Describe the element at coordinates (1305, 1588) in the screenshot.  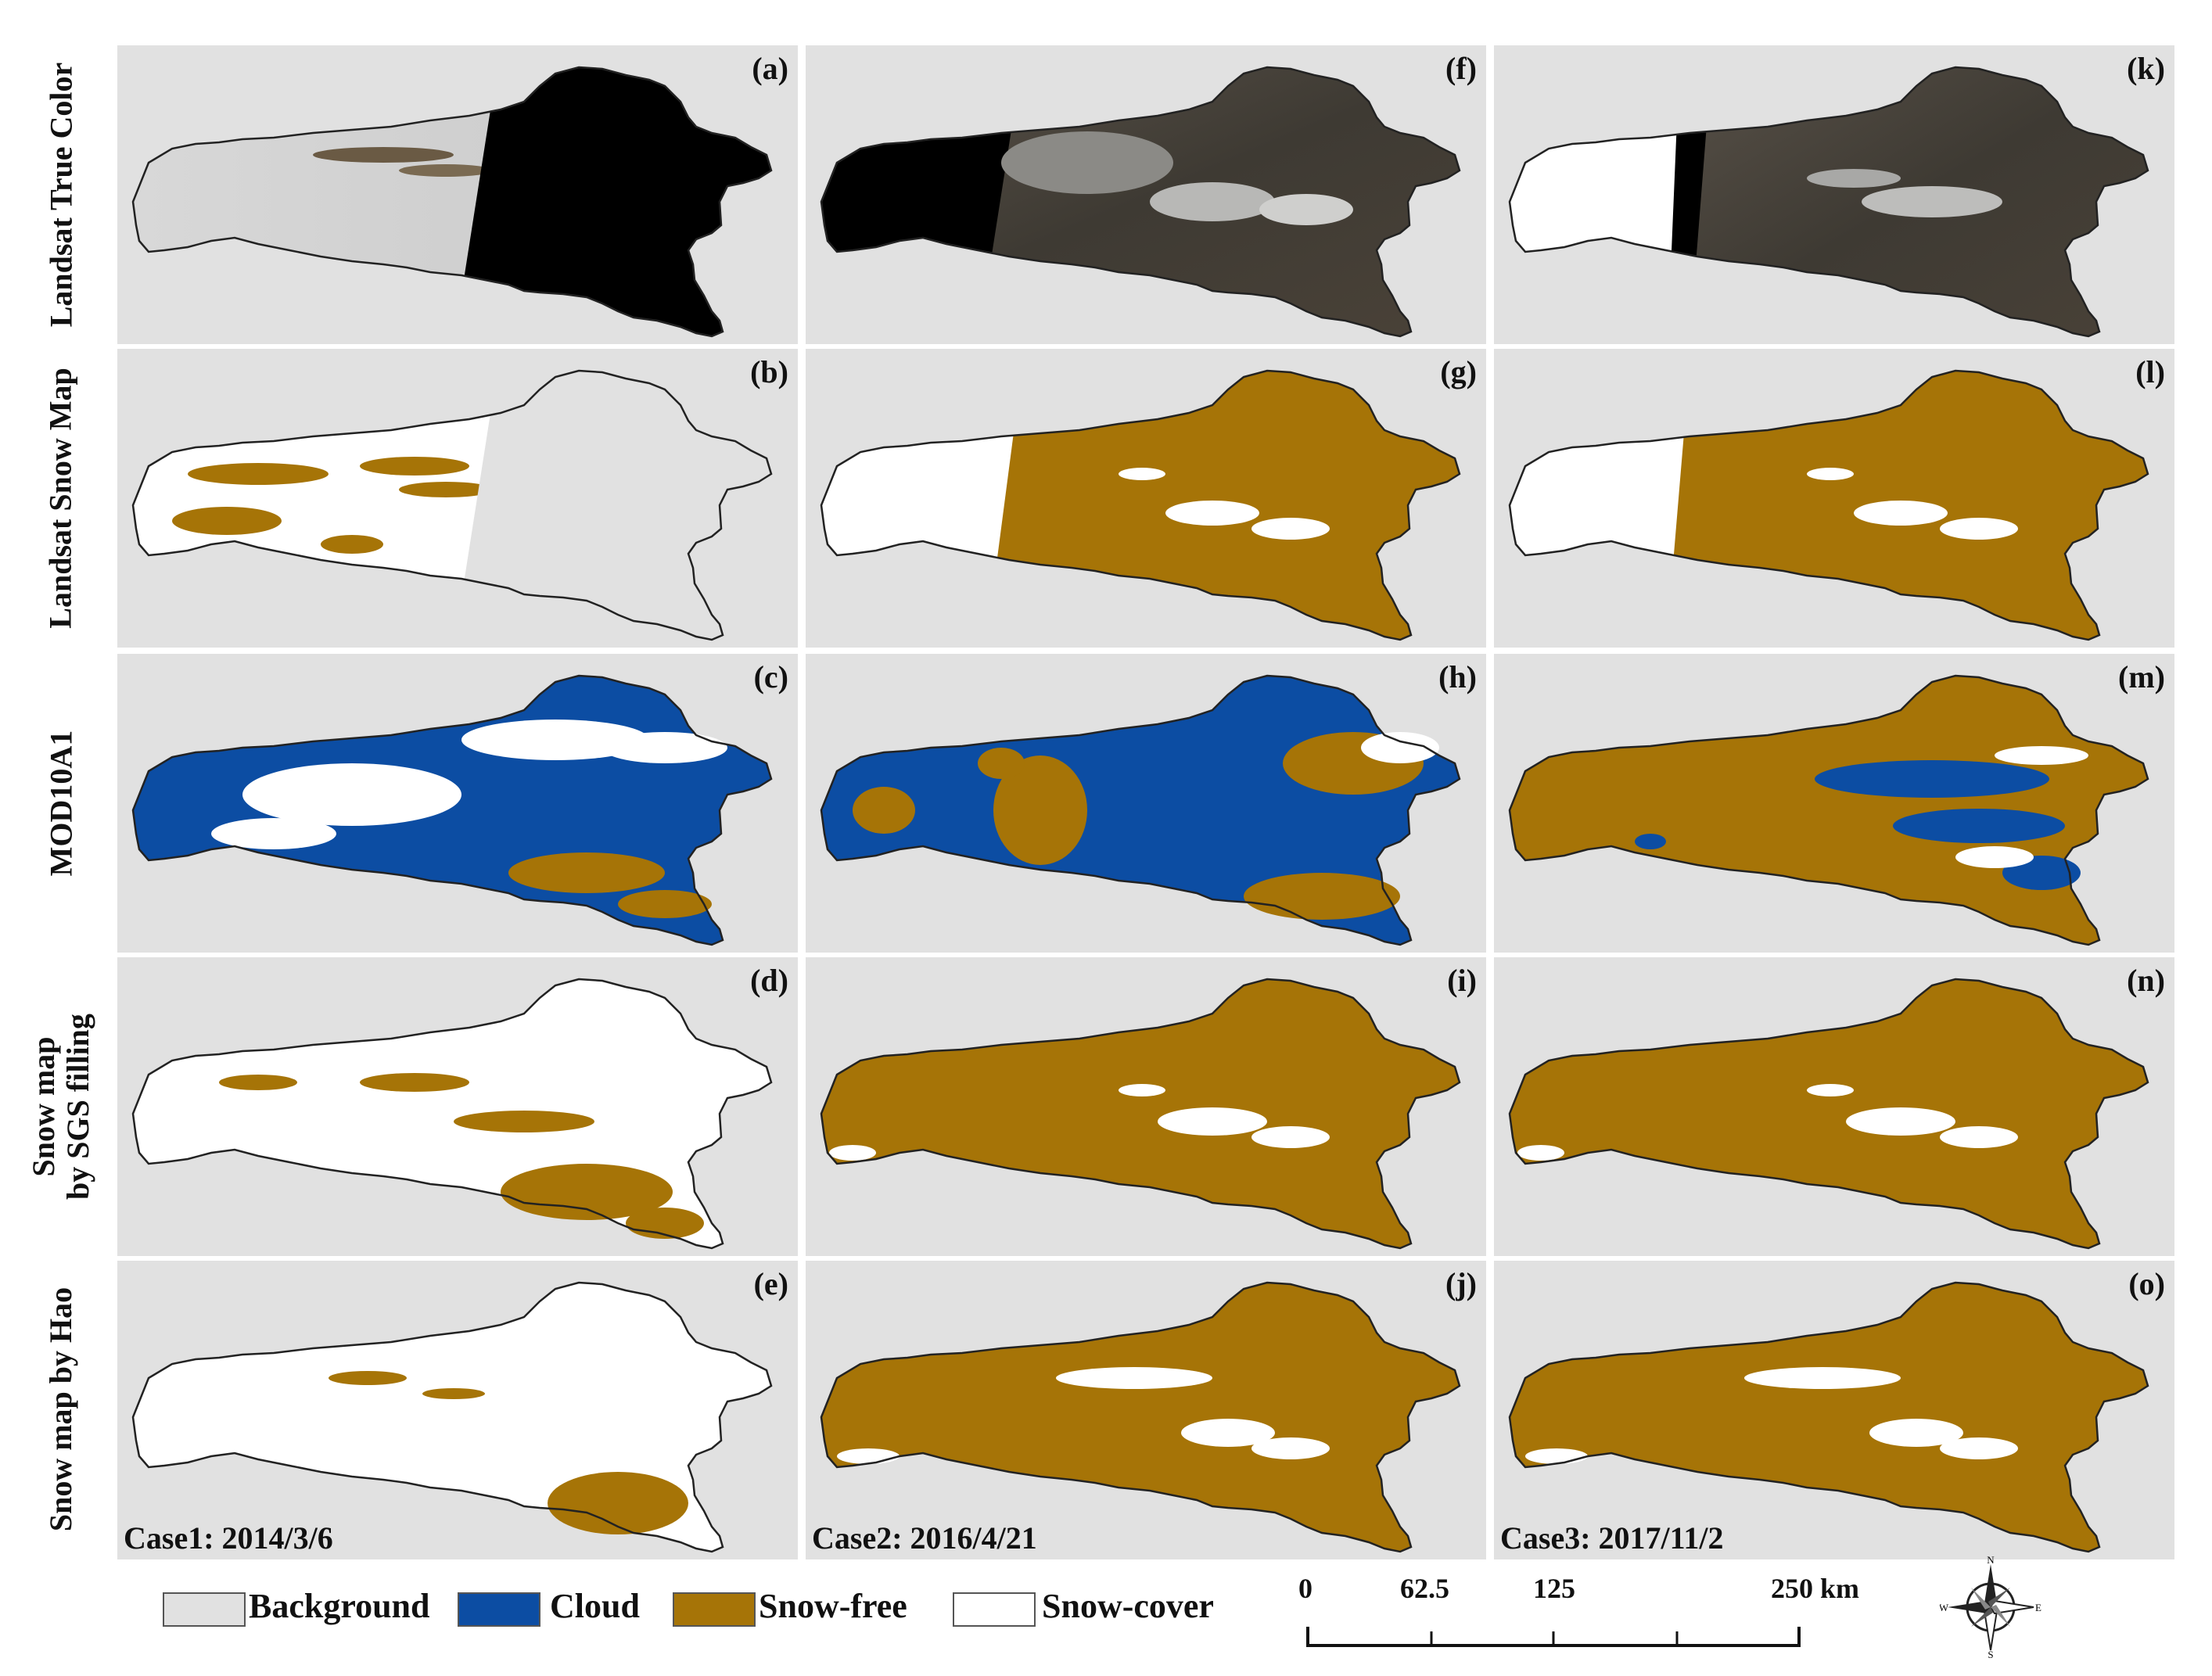
I see `scale-tick-label: 0` at that location.